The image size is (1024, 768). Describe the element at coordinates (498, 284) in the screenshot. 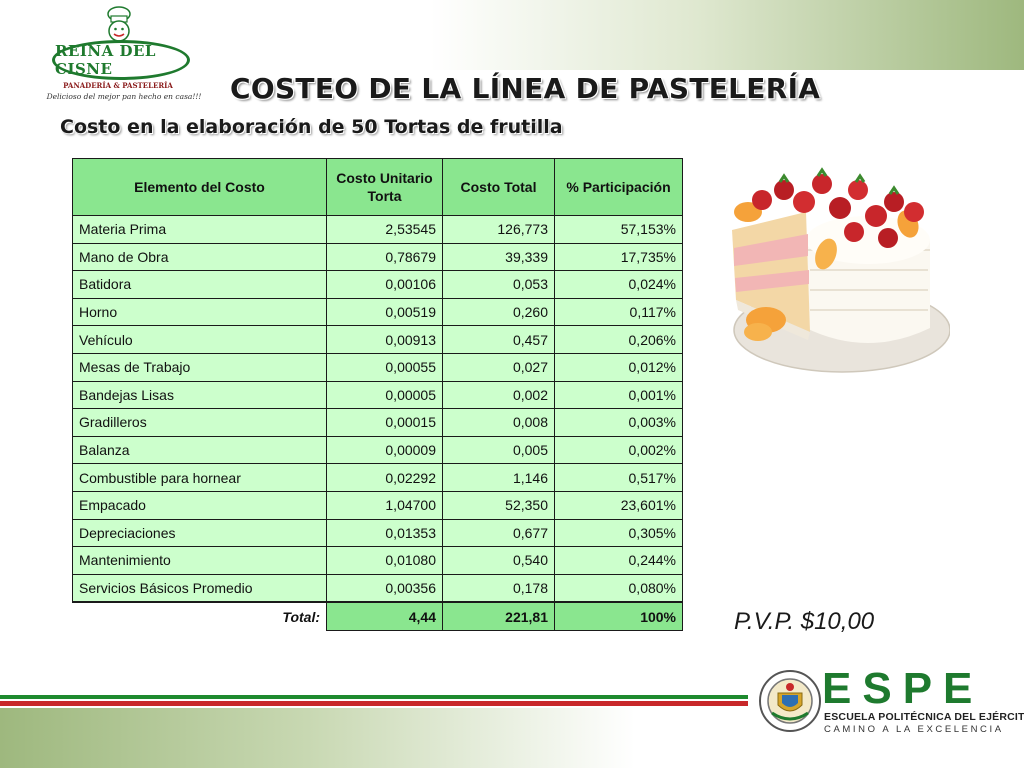

I see `cell-total: 0,053` at that location.